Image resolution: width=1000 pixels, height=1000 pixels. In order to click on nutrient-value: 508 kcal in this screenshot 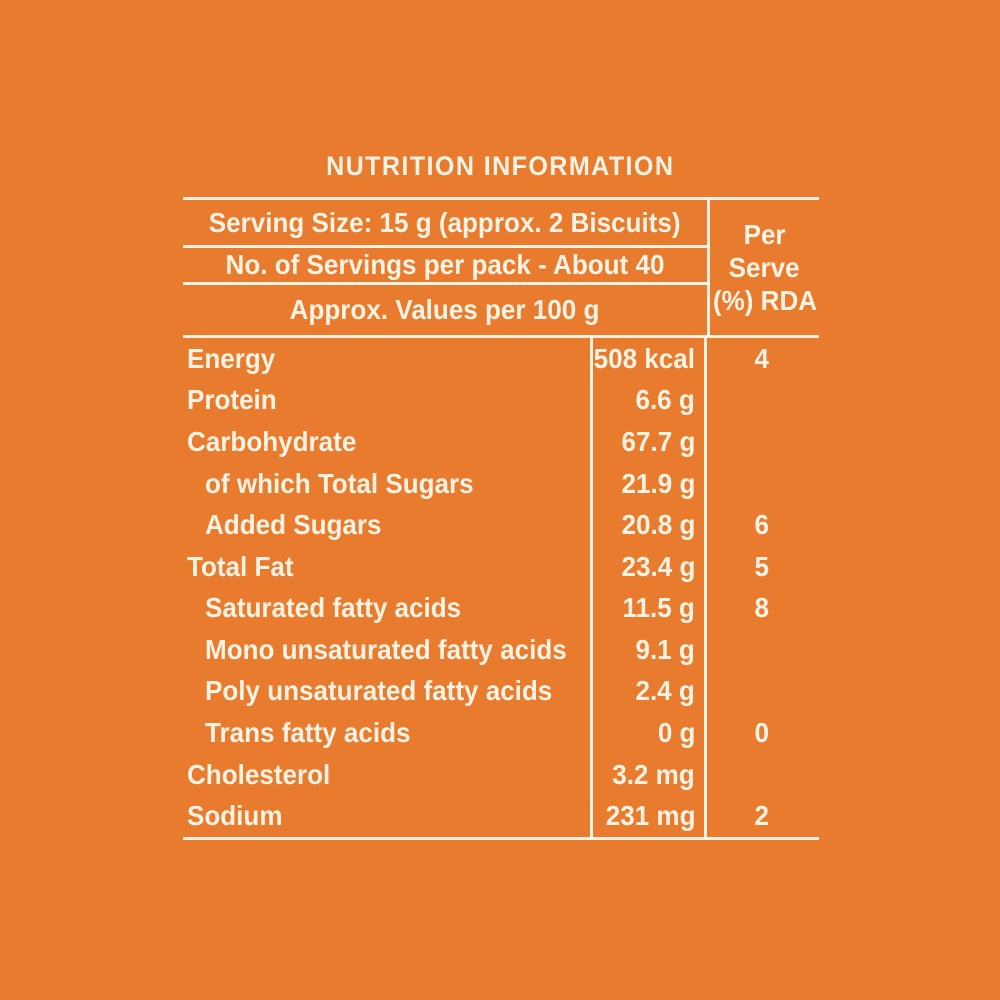, I will do `click(648, 359)`.